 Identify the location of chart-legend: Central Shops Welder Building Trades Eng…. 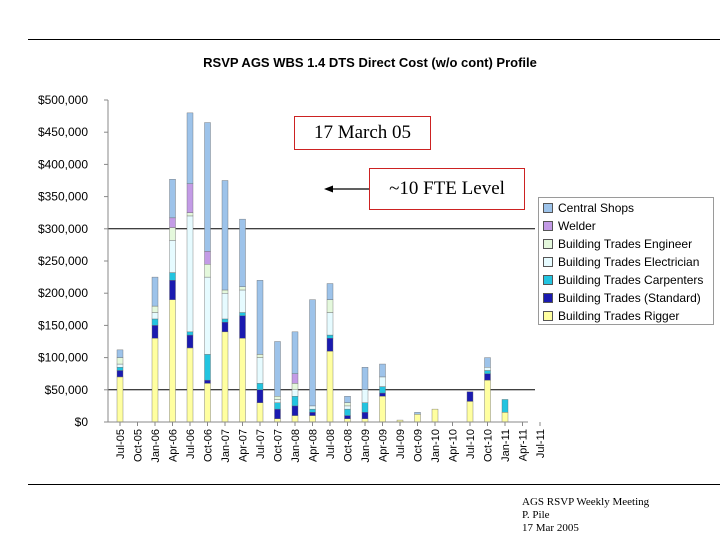
(626, 261).